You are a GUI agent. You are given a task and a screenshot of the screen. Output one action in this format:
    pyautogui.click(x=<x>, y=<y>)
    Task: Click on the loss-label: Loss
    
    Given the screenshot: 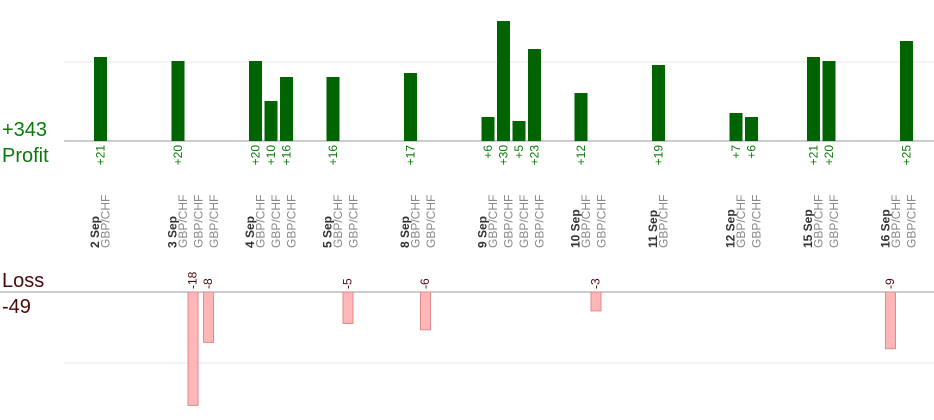 What is the action you would take?
    pyautogui.click(x=23, y=281)
    